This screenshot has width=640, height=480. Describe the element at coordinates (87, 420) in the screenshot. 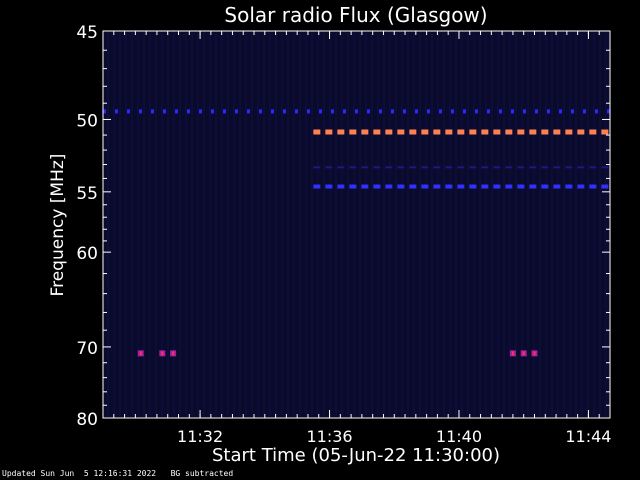

I see `y-tick-label: 80` at that location.